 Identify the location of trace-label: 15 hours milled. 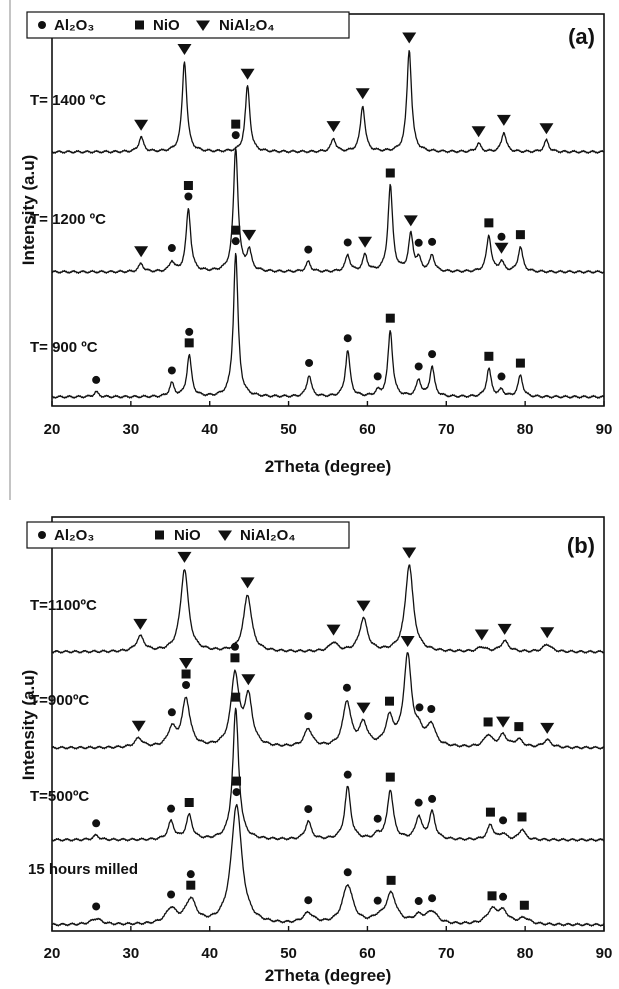
(83, 869).